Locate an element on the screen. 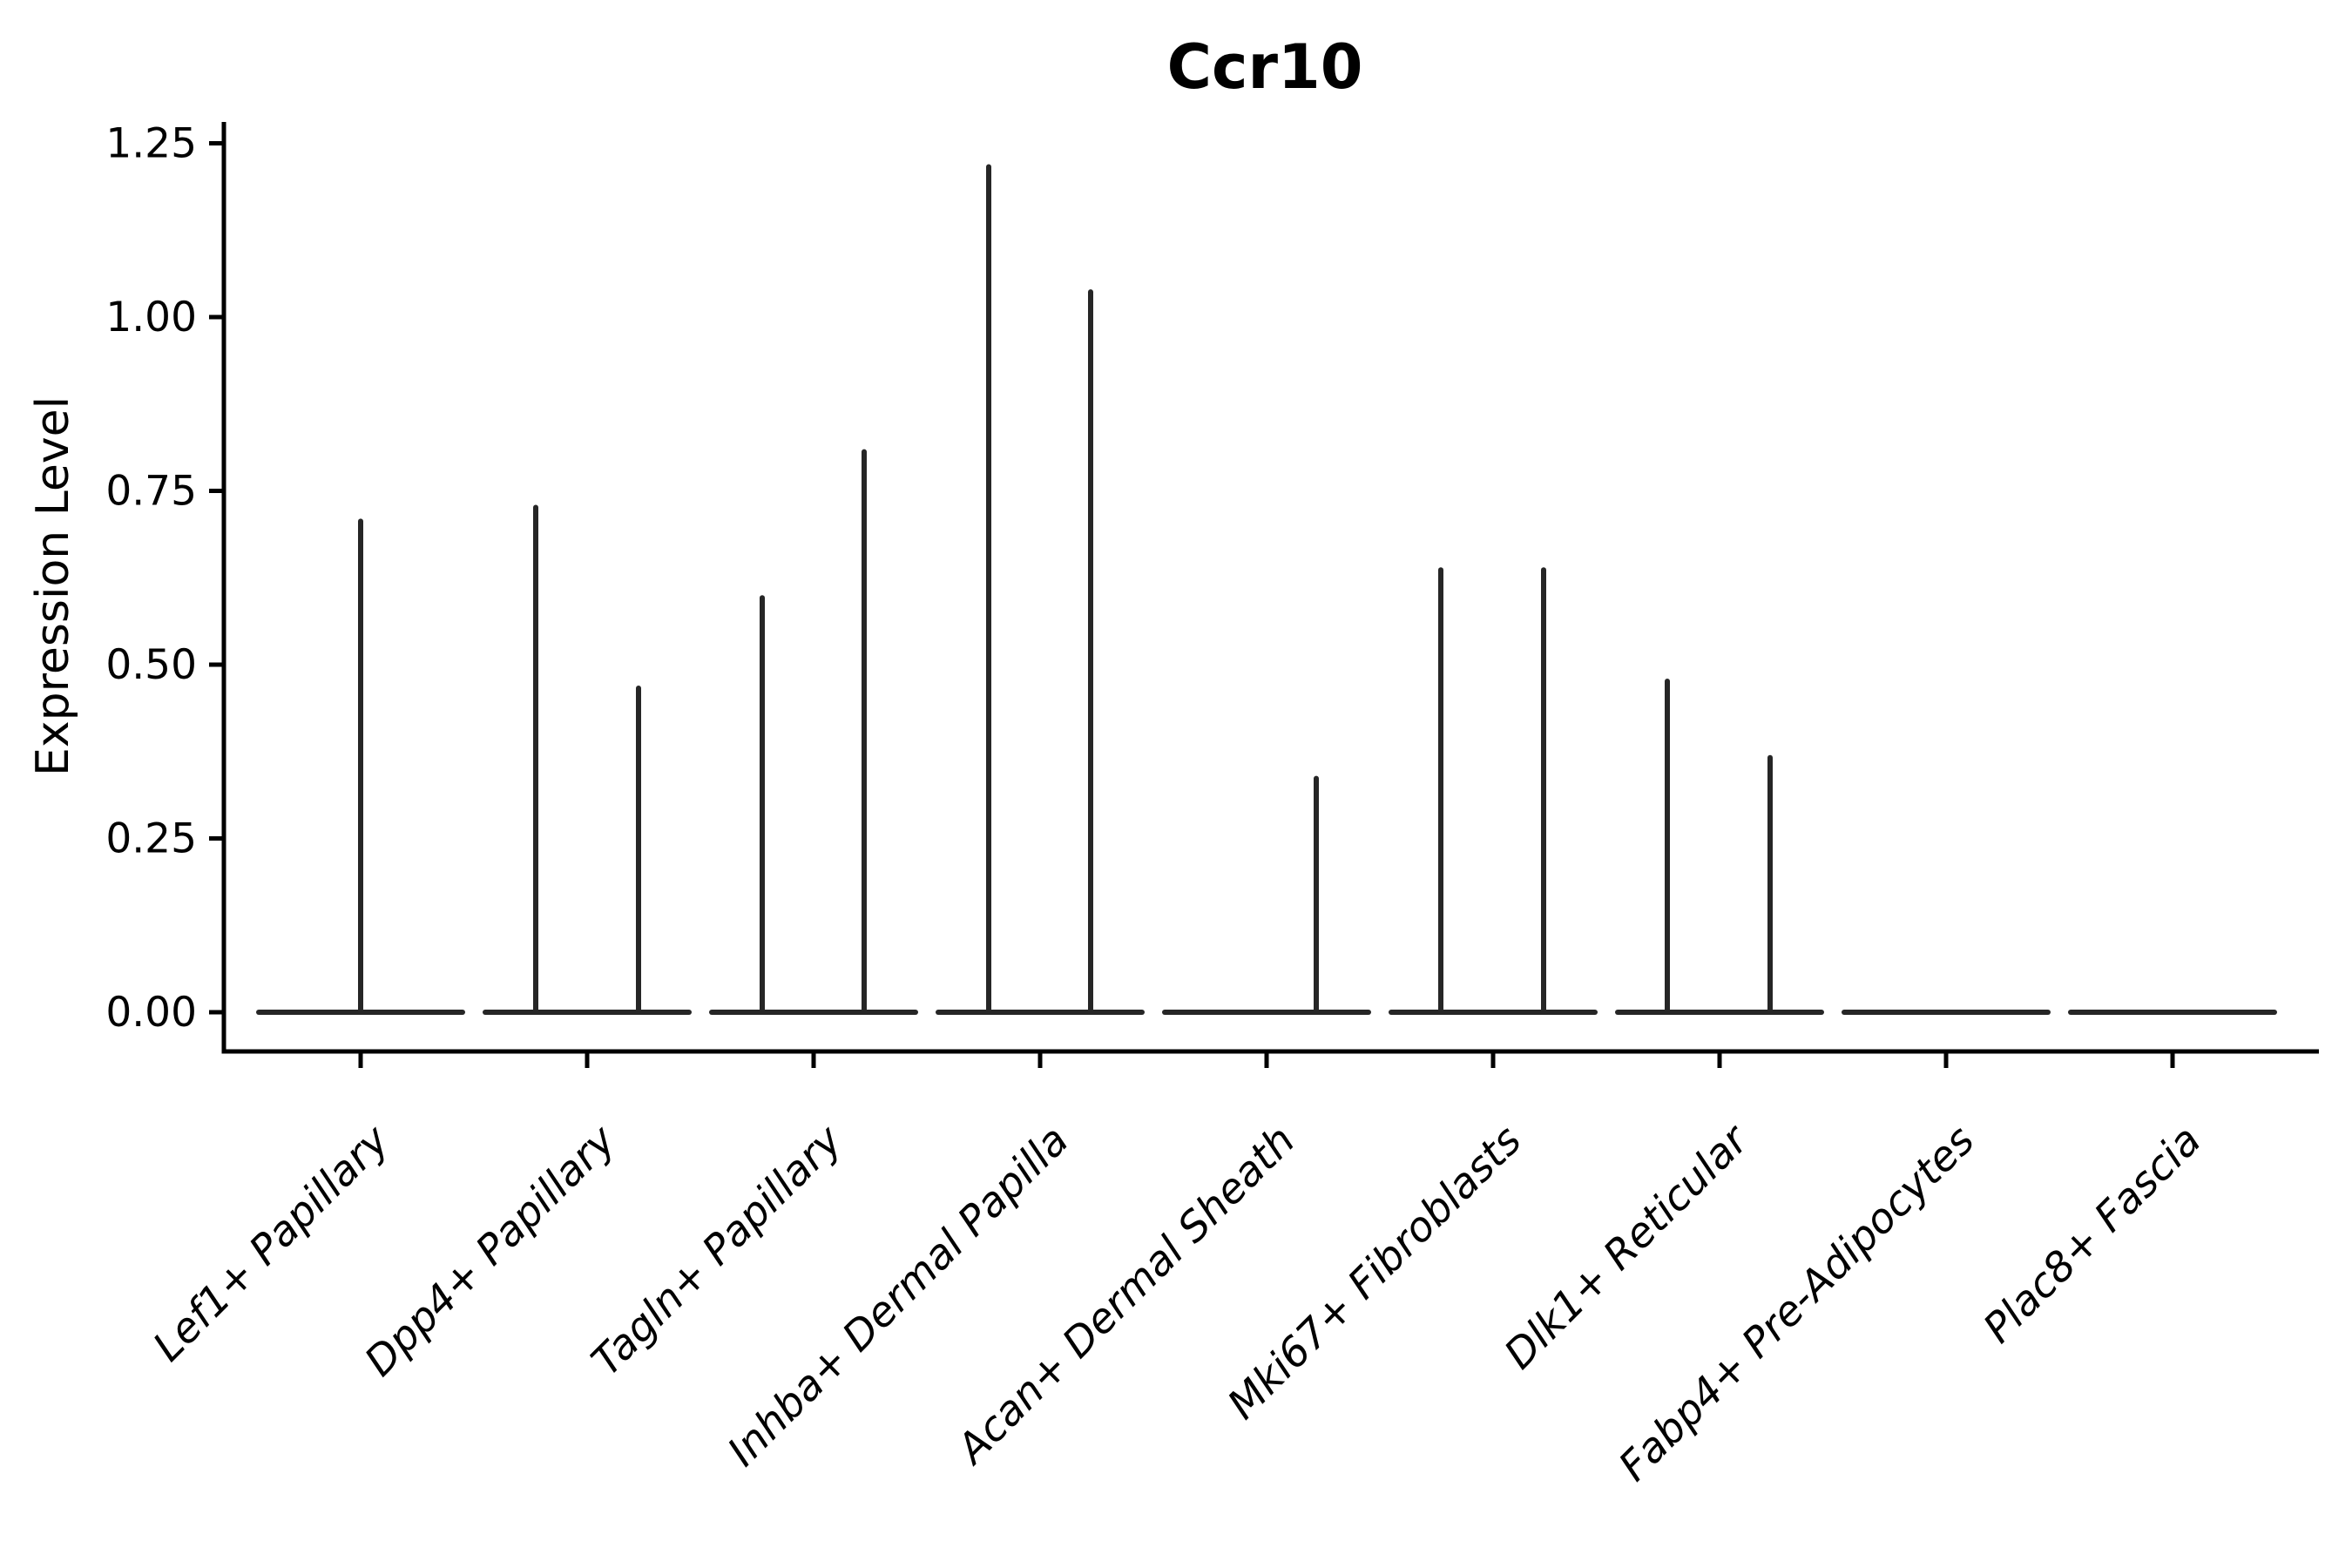 Image resolution: width=2352 pixels, height=1568 pixels. y-axis-ticks: 0.00 0.25 0.50 0.75 1.00 1.25 is located at coordinates (165, 578).